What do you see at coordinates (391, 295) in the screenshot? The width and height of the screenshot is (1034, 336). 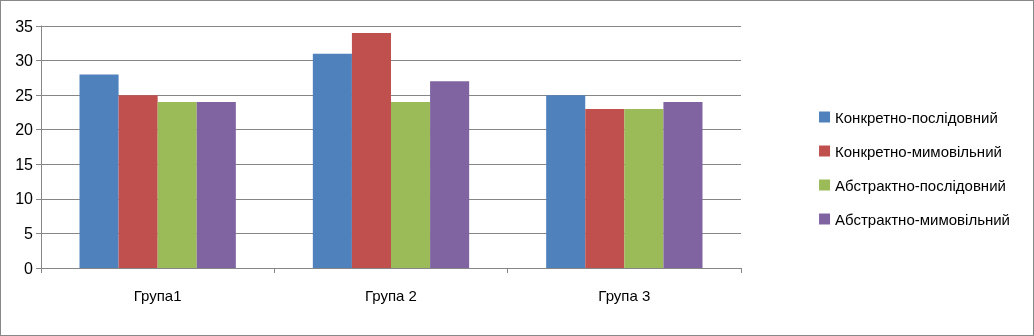 I see `x-tick-label: Група 2` at bounding box center [391, 295].